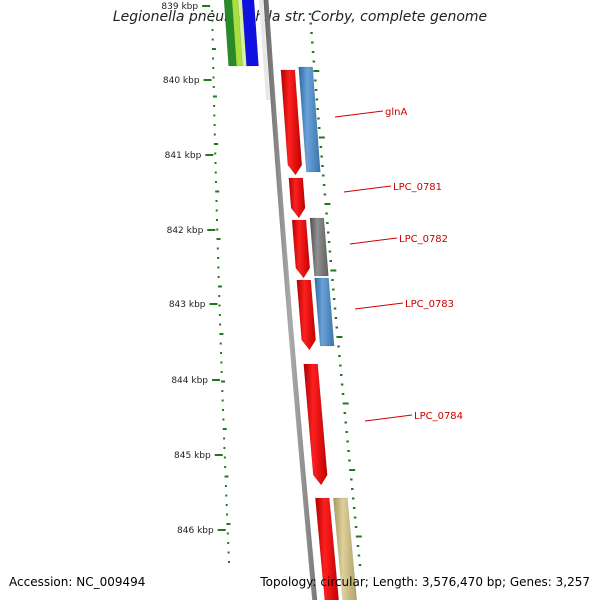  What do you see at coordinates (438, 416) in the screenshot?
I see `gene-label: LPC_0784` at bounding box center [438, 416].